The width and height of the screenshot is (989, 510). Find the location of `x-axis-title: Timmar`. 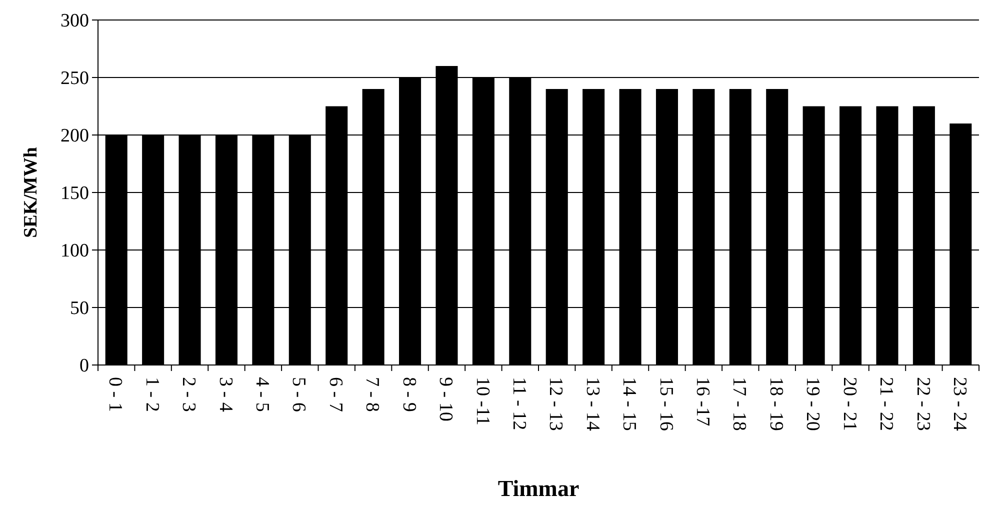

x-axis-title: Timmar is located at coordinates (539, 488).